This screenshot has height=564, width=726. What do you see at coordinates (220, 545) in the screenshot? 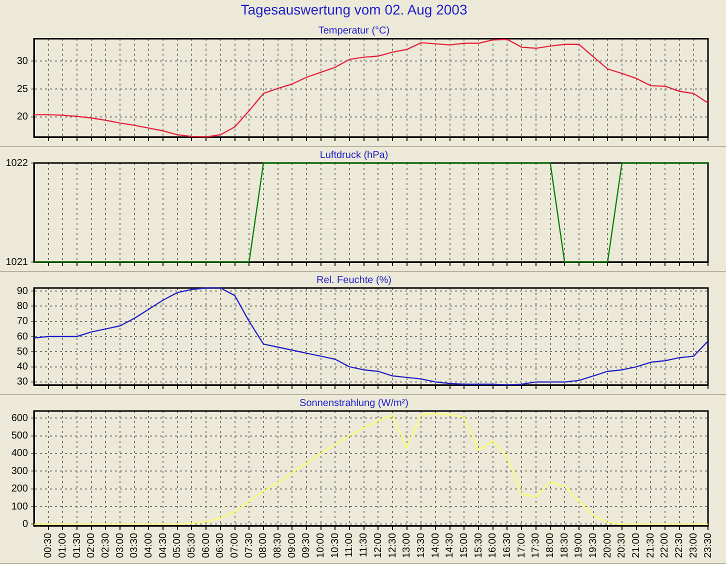
I see `x-tick-label: 06:30` at bounding box center [220, 545].